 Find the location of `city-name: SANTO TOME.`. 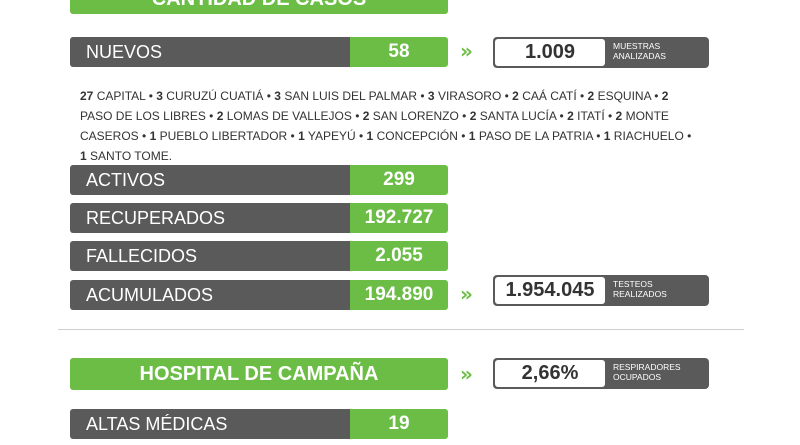

city-name: SANTO TOME. is located at coordinates (131, 156).